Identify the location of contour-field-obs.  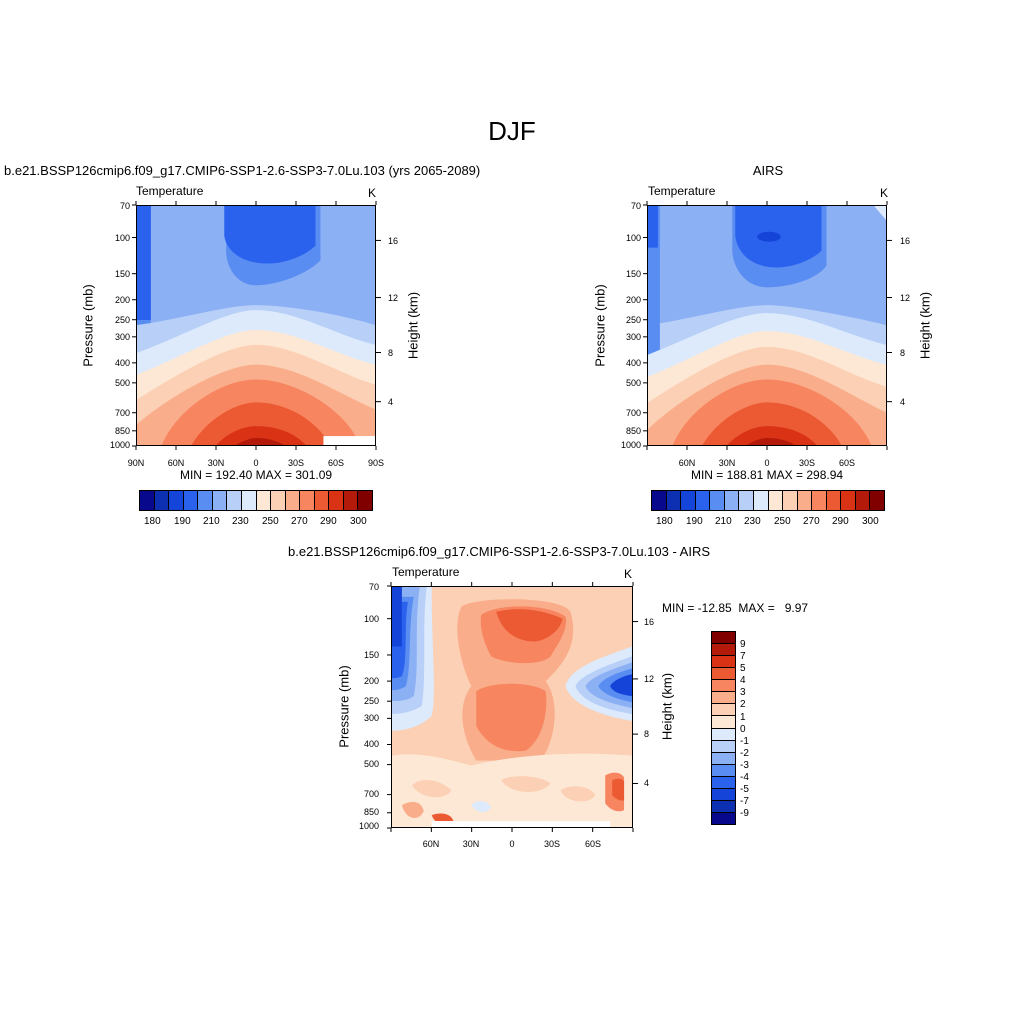
(767, 325).